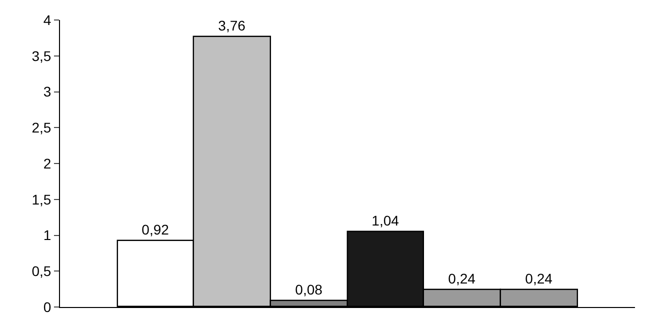 This screenshot has width=658, height=327. I want to click on data-label: 0,92, so click(156, 229).